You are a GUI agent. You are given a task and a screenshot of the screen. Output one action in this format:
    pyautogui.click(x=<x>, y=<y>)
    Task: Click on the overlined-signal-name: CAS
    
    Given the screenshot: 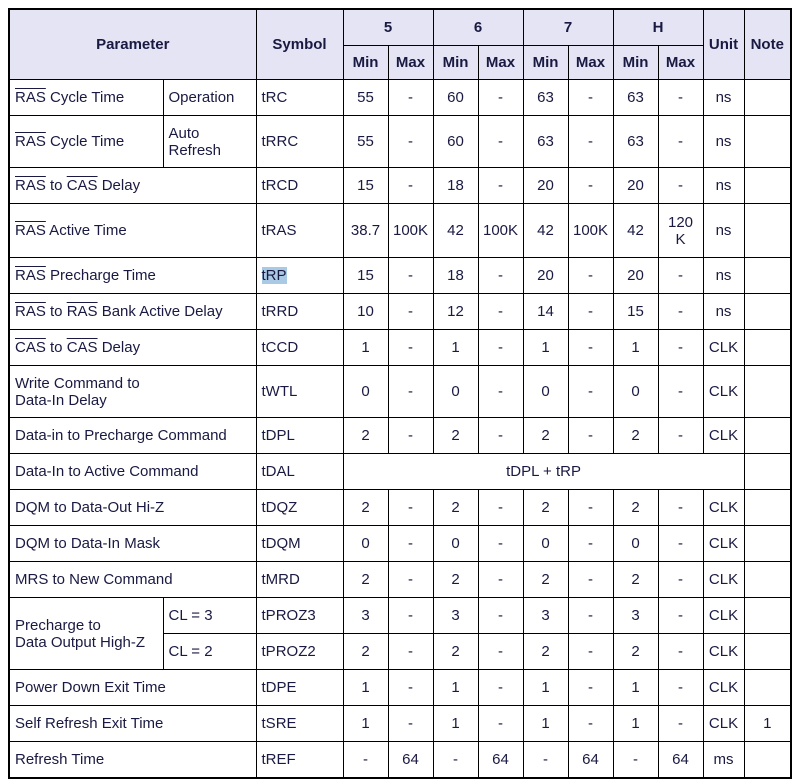 What is the action you would take?
    pyautogui.click(x=82, y=185)
    